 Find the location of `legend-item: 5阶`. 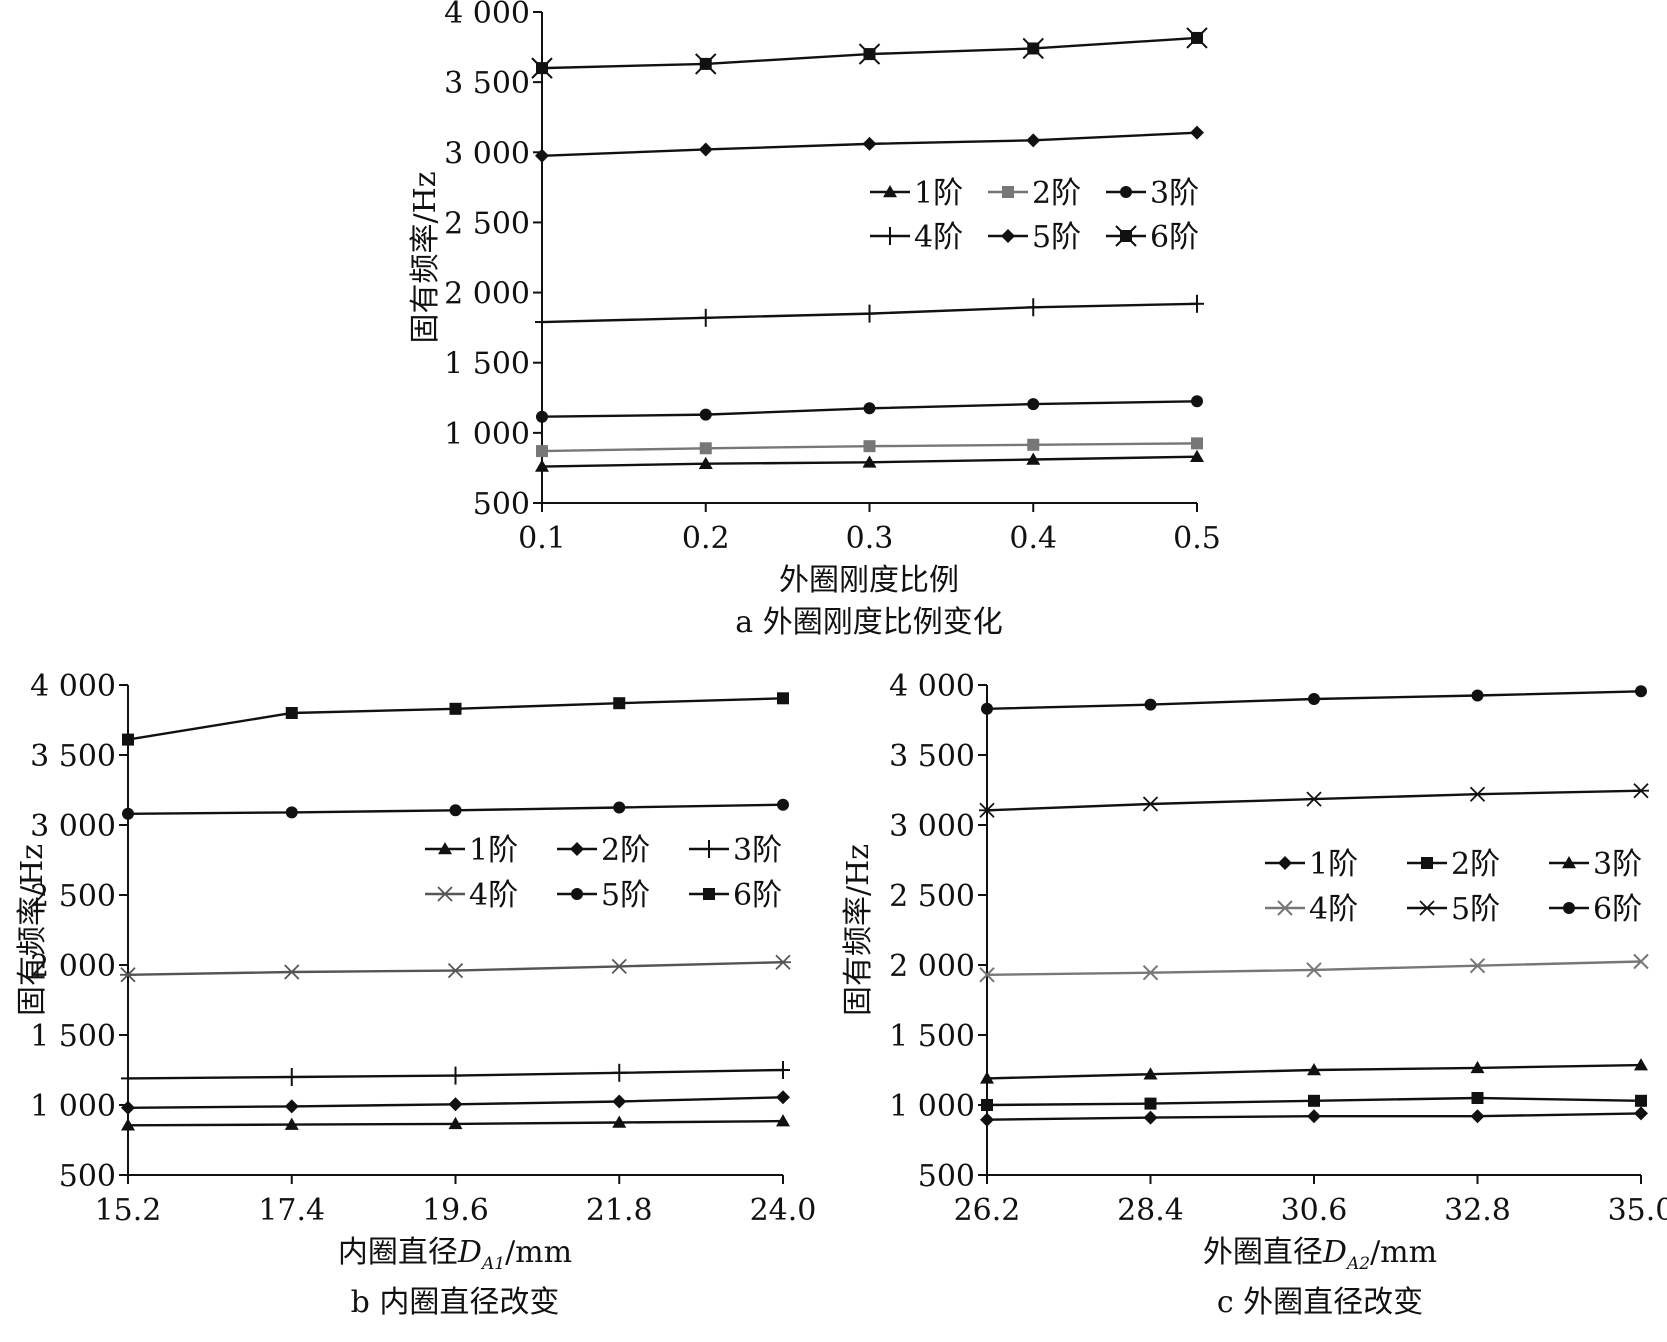

legend-item: 5阶 is located at coordinates (1034, 237).